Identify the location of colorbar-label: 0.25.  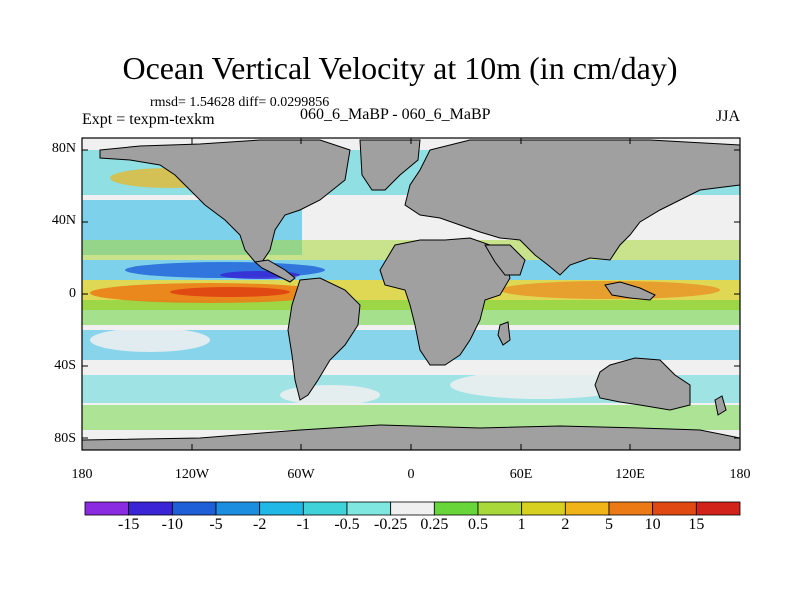
(434, 524).